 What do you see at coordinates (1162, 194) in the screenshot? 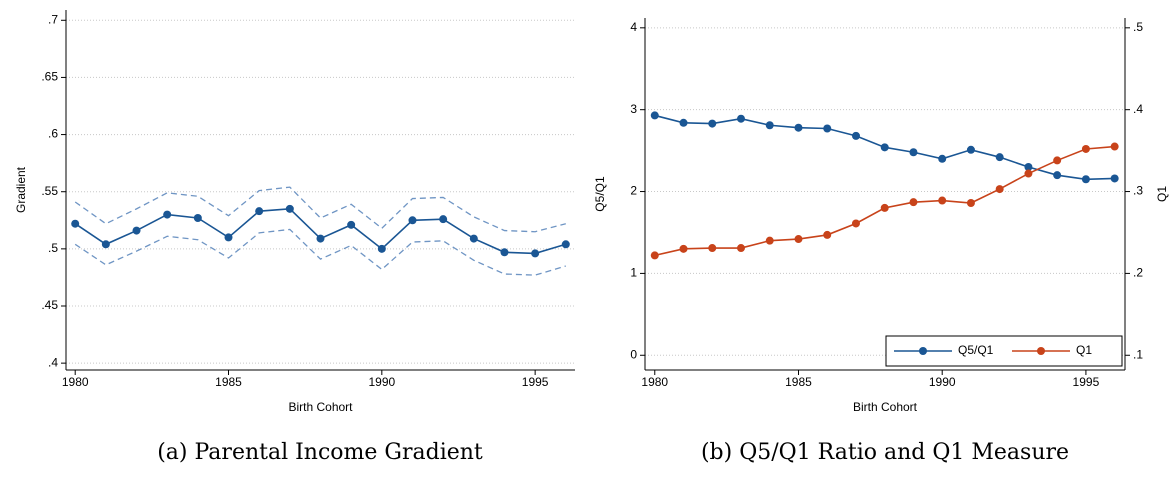
I see `y2-axis-label: Q1` at bounding box center [1162, 194].